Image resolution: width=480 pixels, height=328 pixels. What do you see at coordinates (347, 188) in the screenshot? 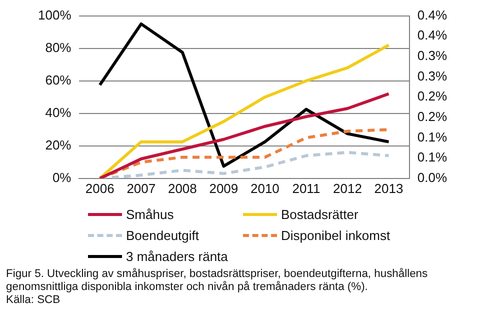
I see `x-tick-label: 2012` at bounding box center [347, 188].